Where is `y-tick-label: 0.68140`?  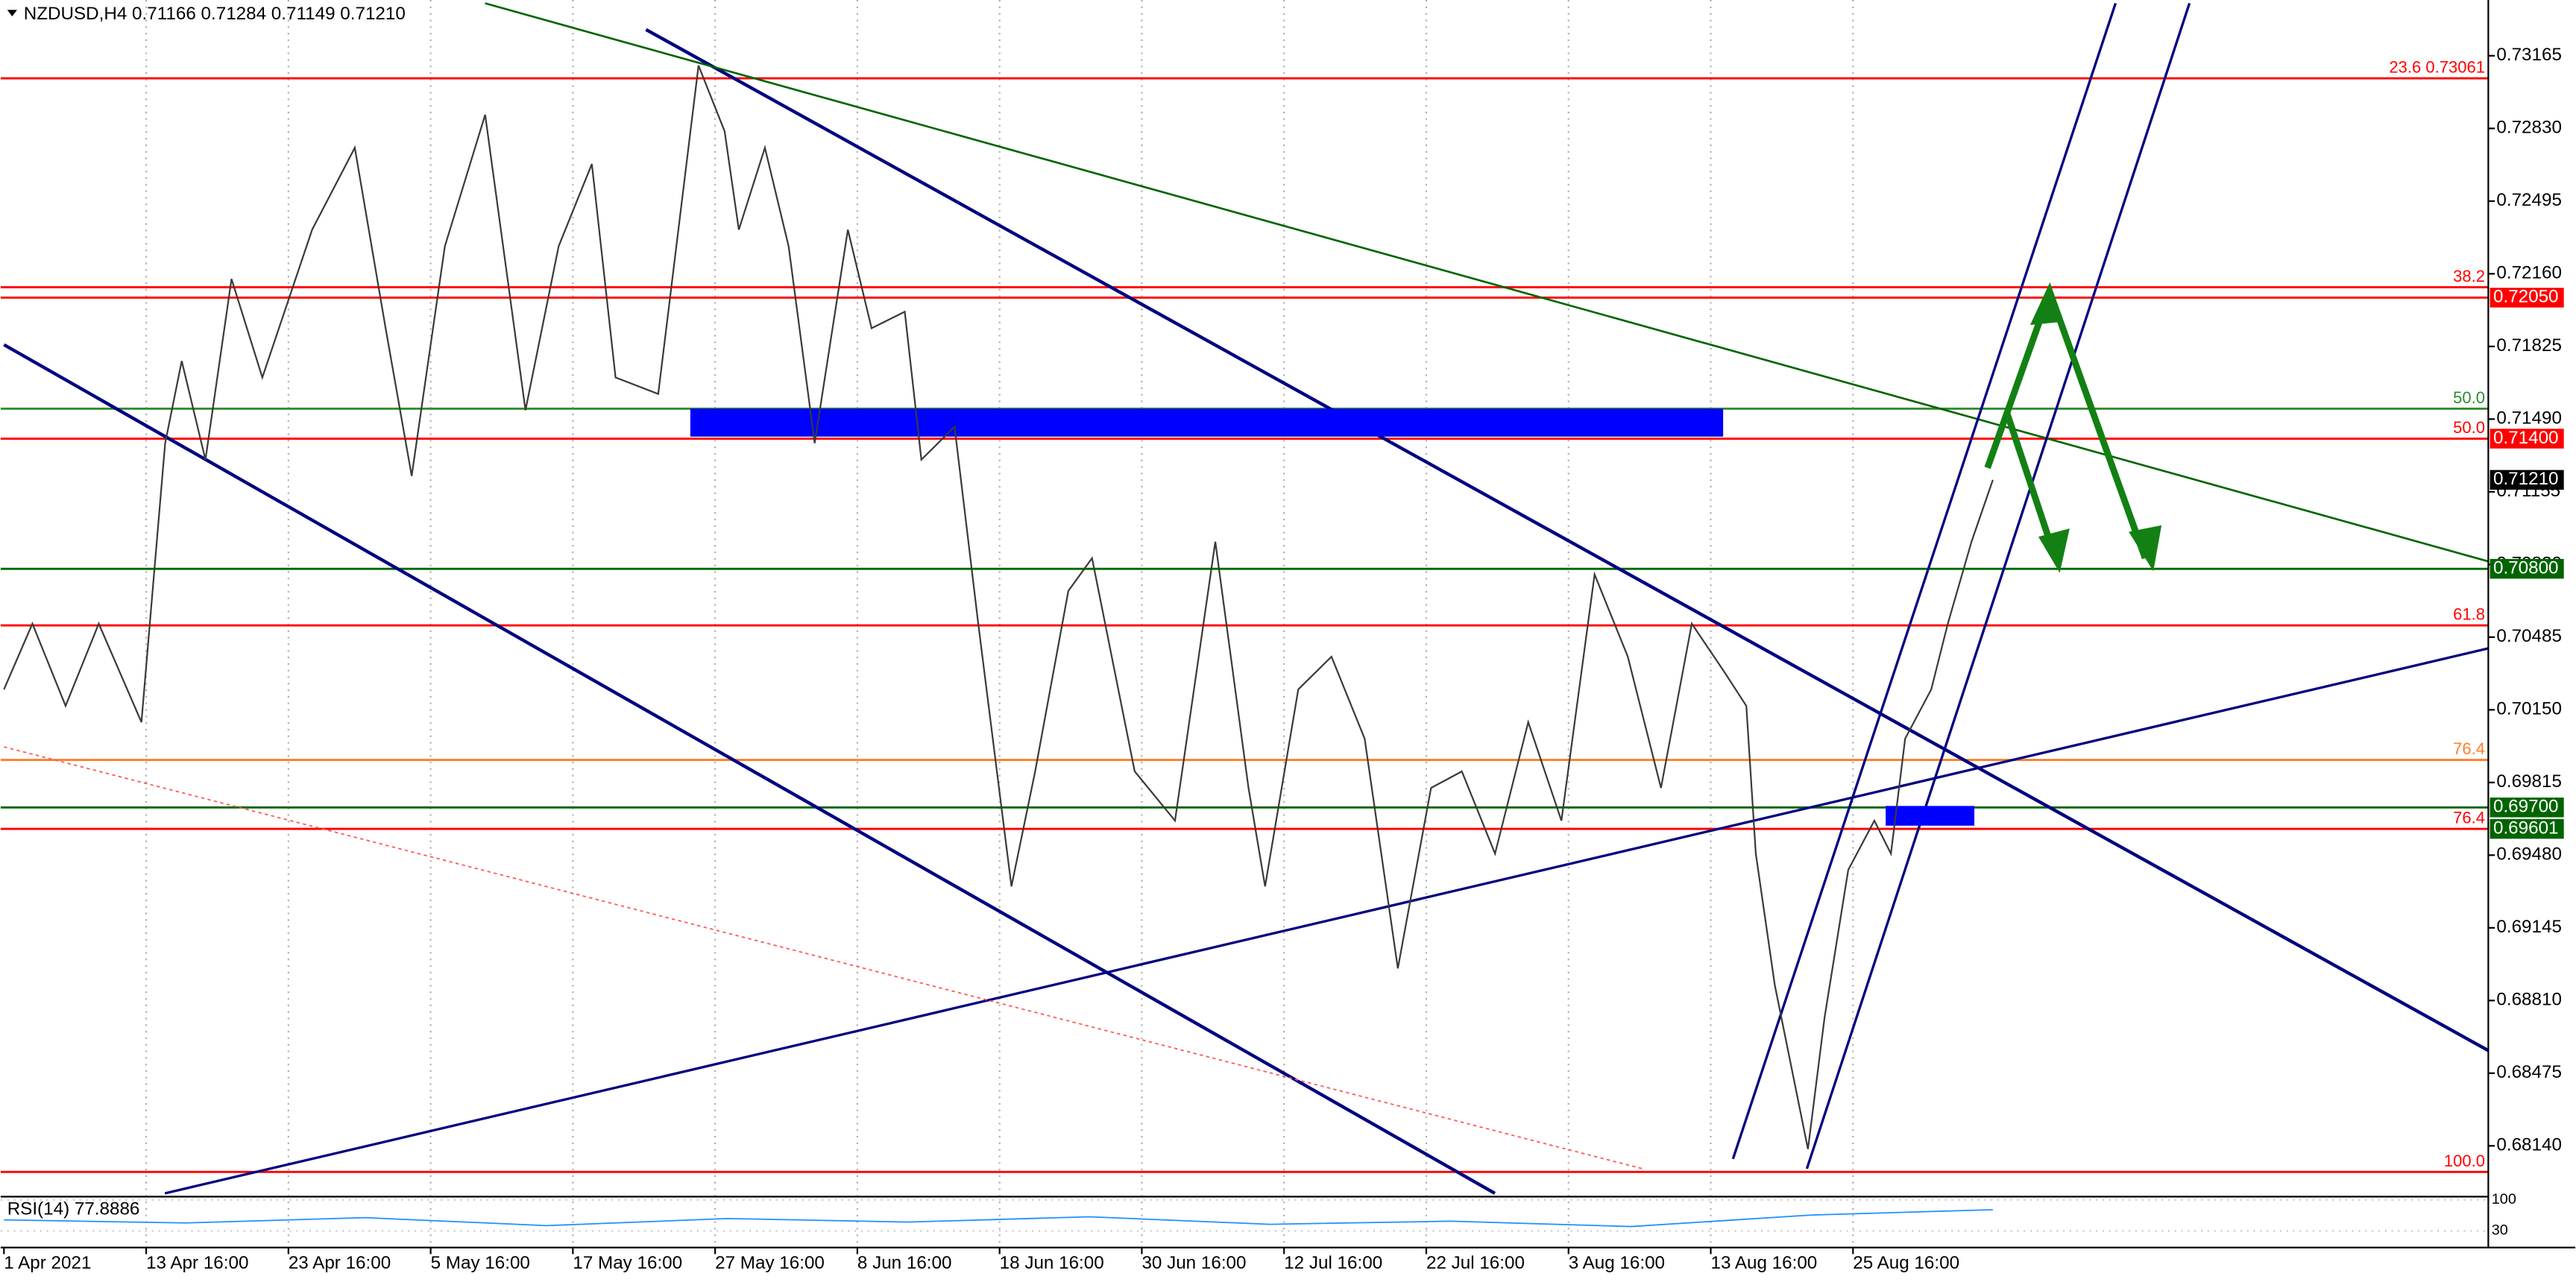 y-tick-label: 0.68140 is located at coordinates (2529, 1145).